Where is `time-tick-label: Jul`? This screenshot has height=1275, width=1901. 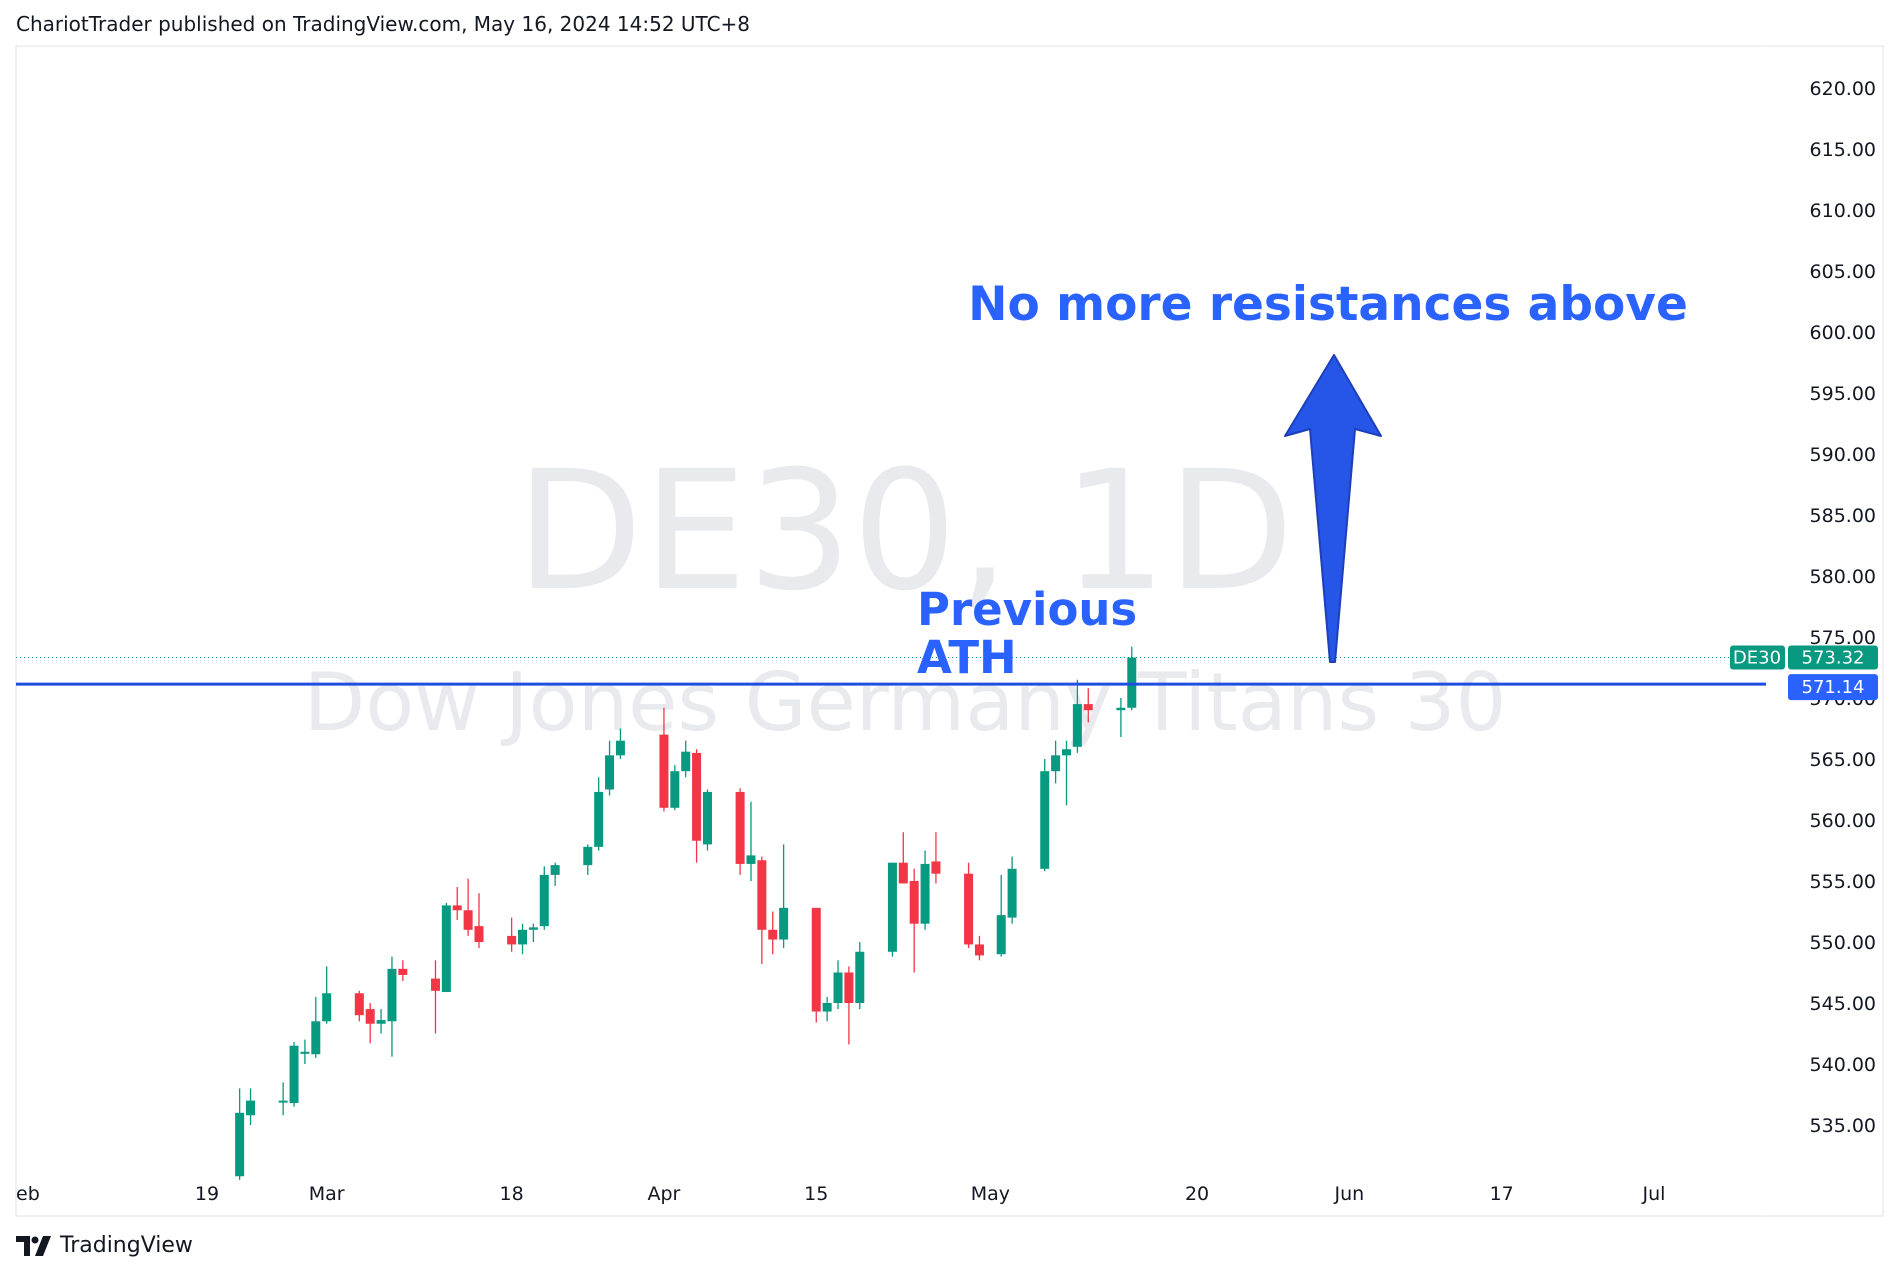 time-tick-label: Jul is located at coordinates (1654, 1194).